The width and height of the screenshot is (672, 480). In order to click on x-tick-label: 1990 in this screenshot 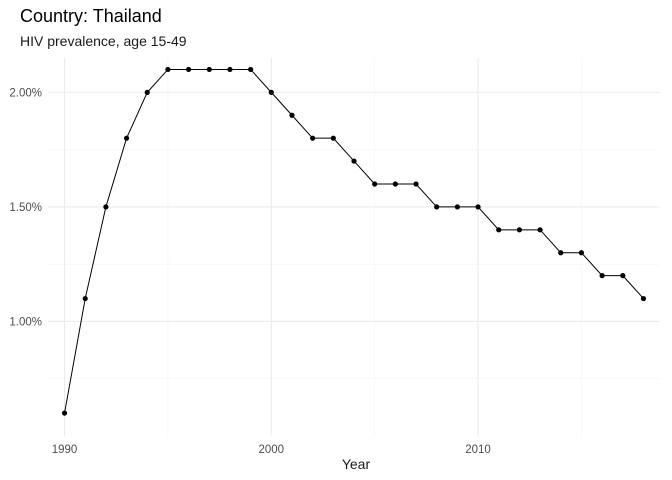, I will do `click(65, 450)`.